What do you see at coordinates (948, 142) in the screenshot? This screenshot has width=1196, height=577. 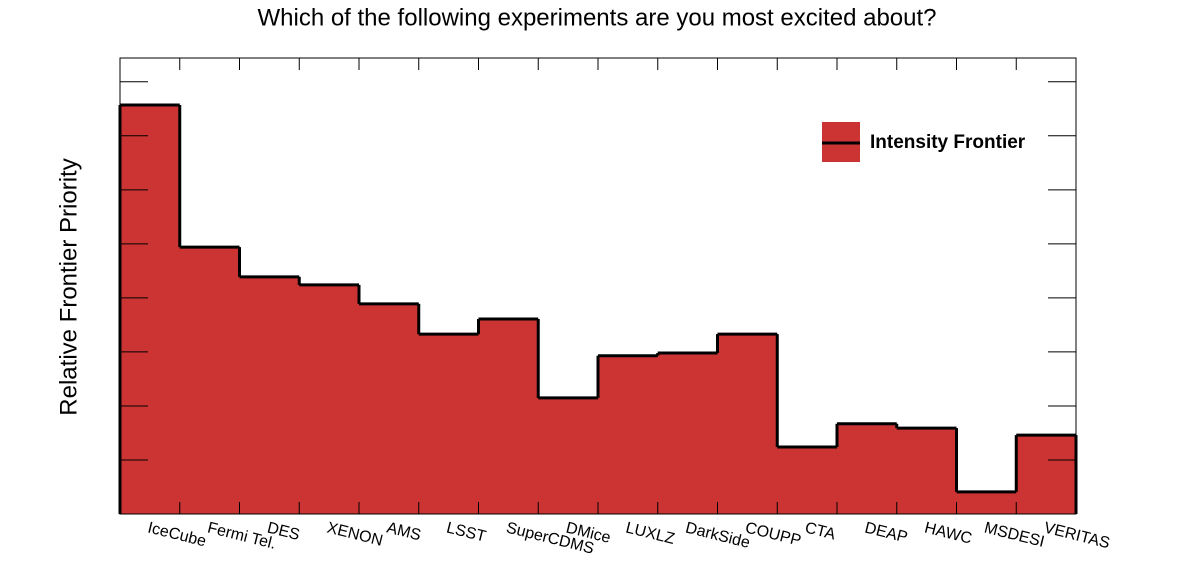 I see `legend-label: Intensity Frontier` at bounding box center [948, 142].